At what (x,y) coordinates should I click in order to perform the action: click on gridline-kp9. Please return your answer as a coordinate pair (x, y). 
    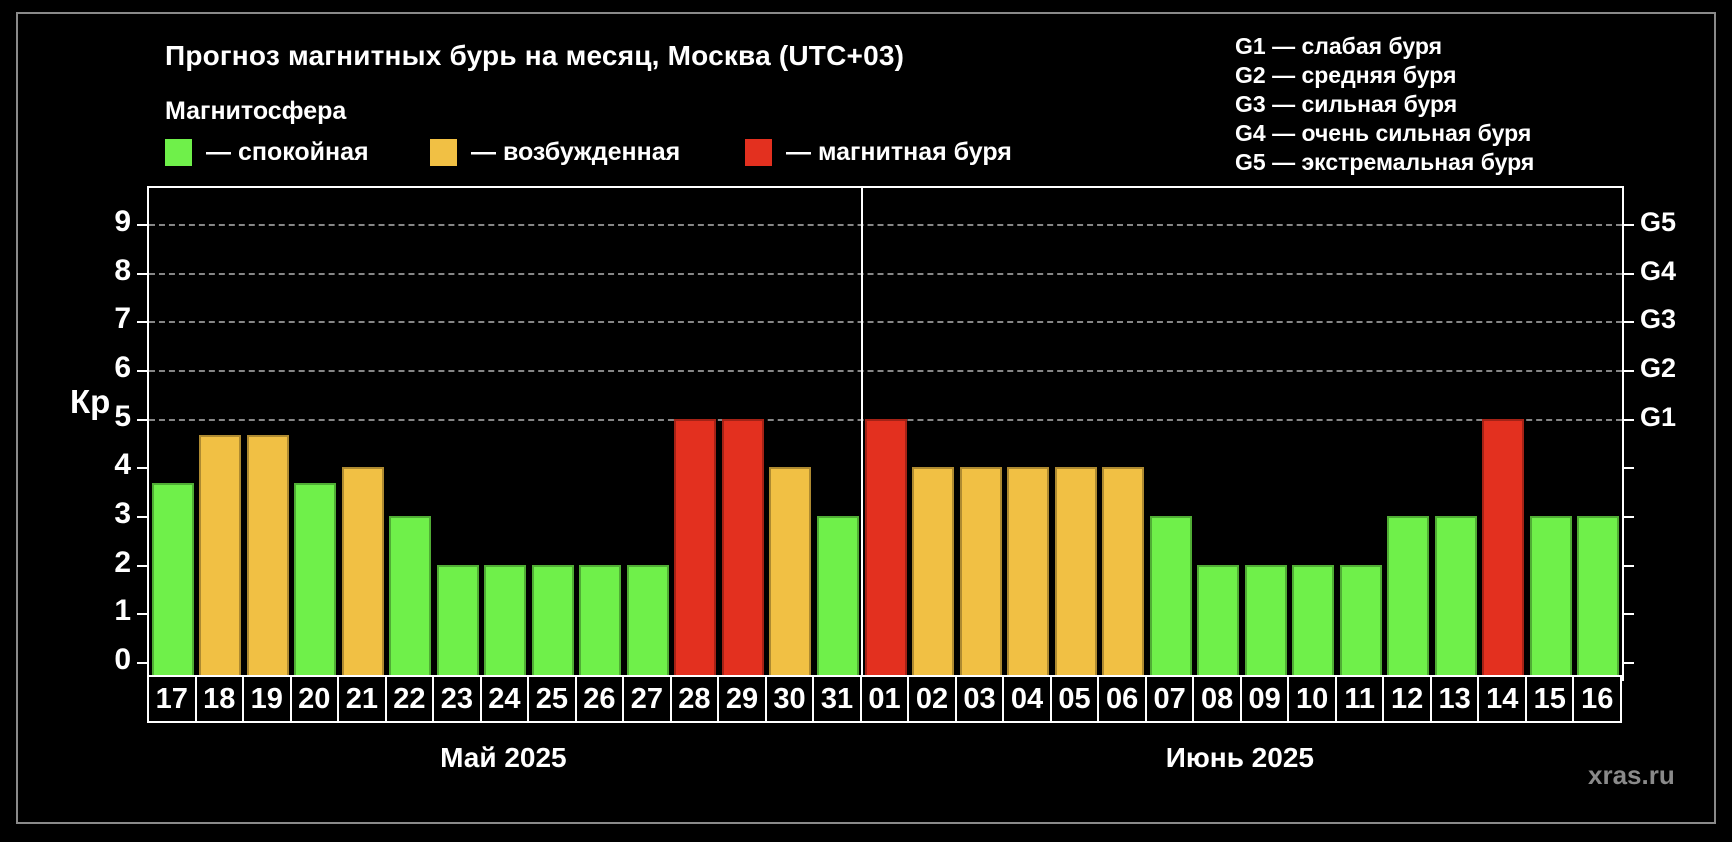
    Looking at the image, I should click on (885, 224).